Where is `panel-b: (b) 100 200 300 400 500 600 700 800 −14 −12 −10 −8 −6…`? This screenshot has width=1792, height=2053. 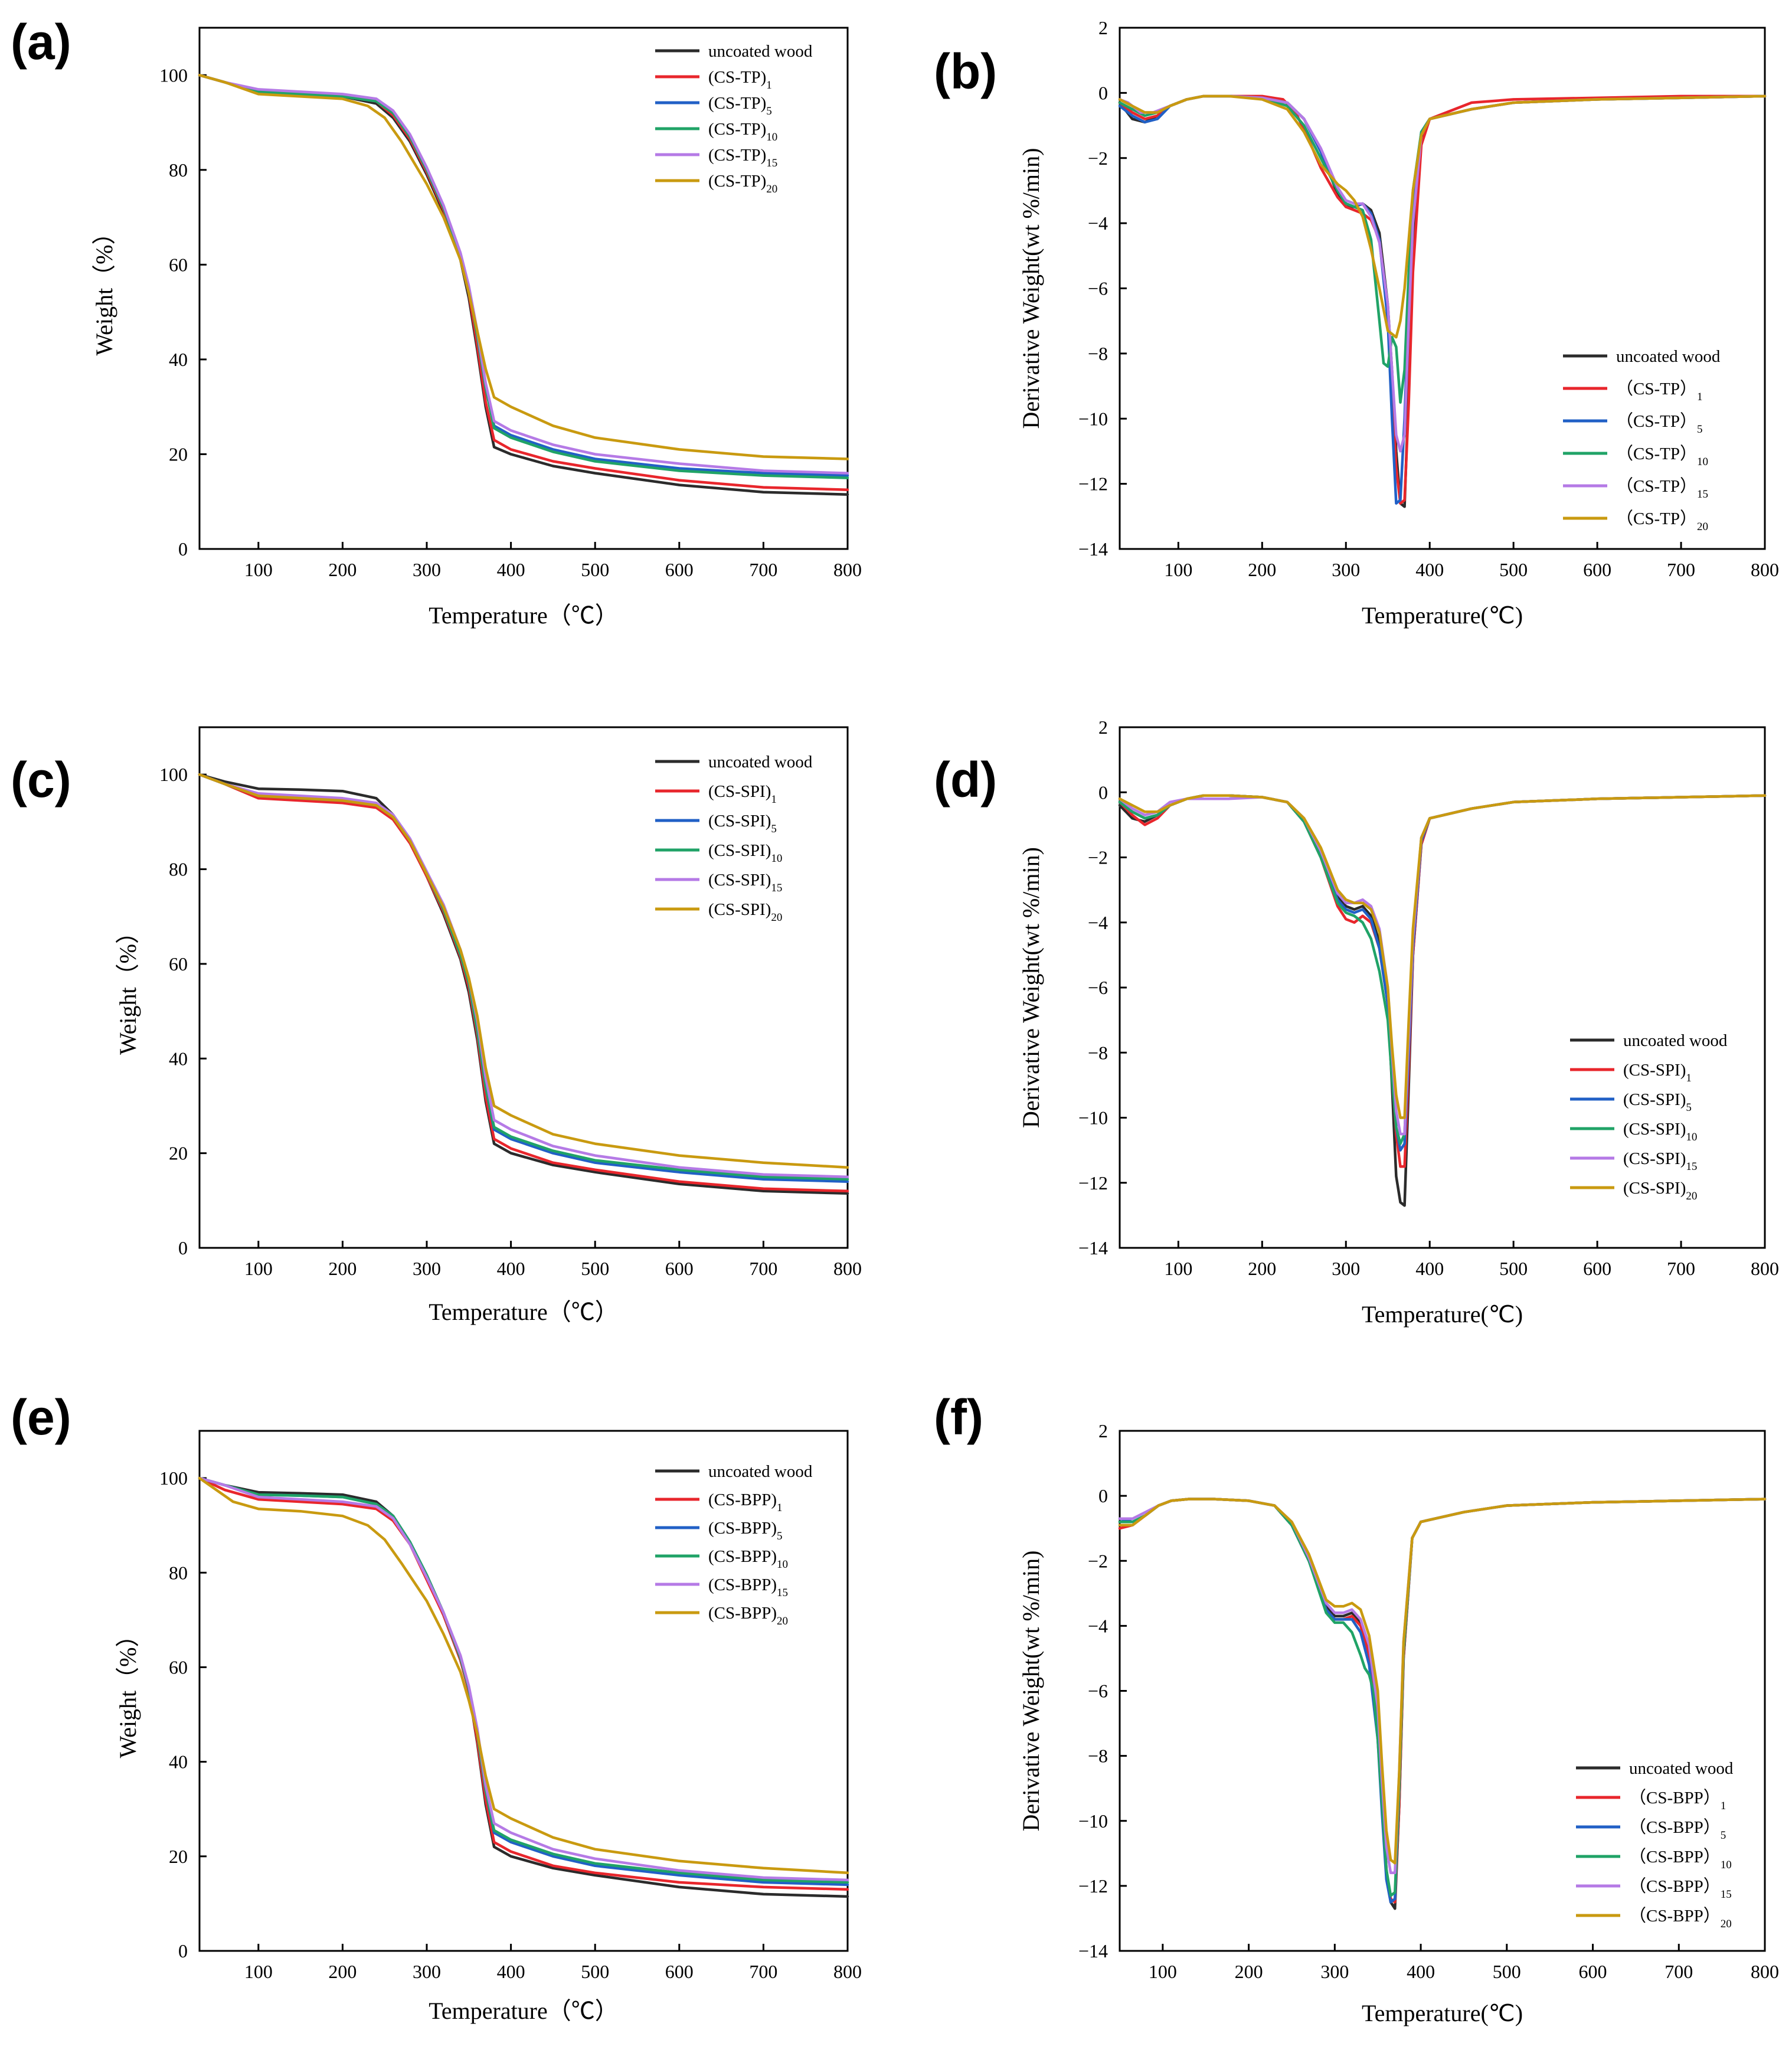 panel-b: (b) 100 200 300 400 500 600 700 800 −14 −12 −10 −8 −6… is located at coordinates (1357, 323).